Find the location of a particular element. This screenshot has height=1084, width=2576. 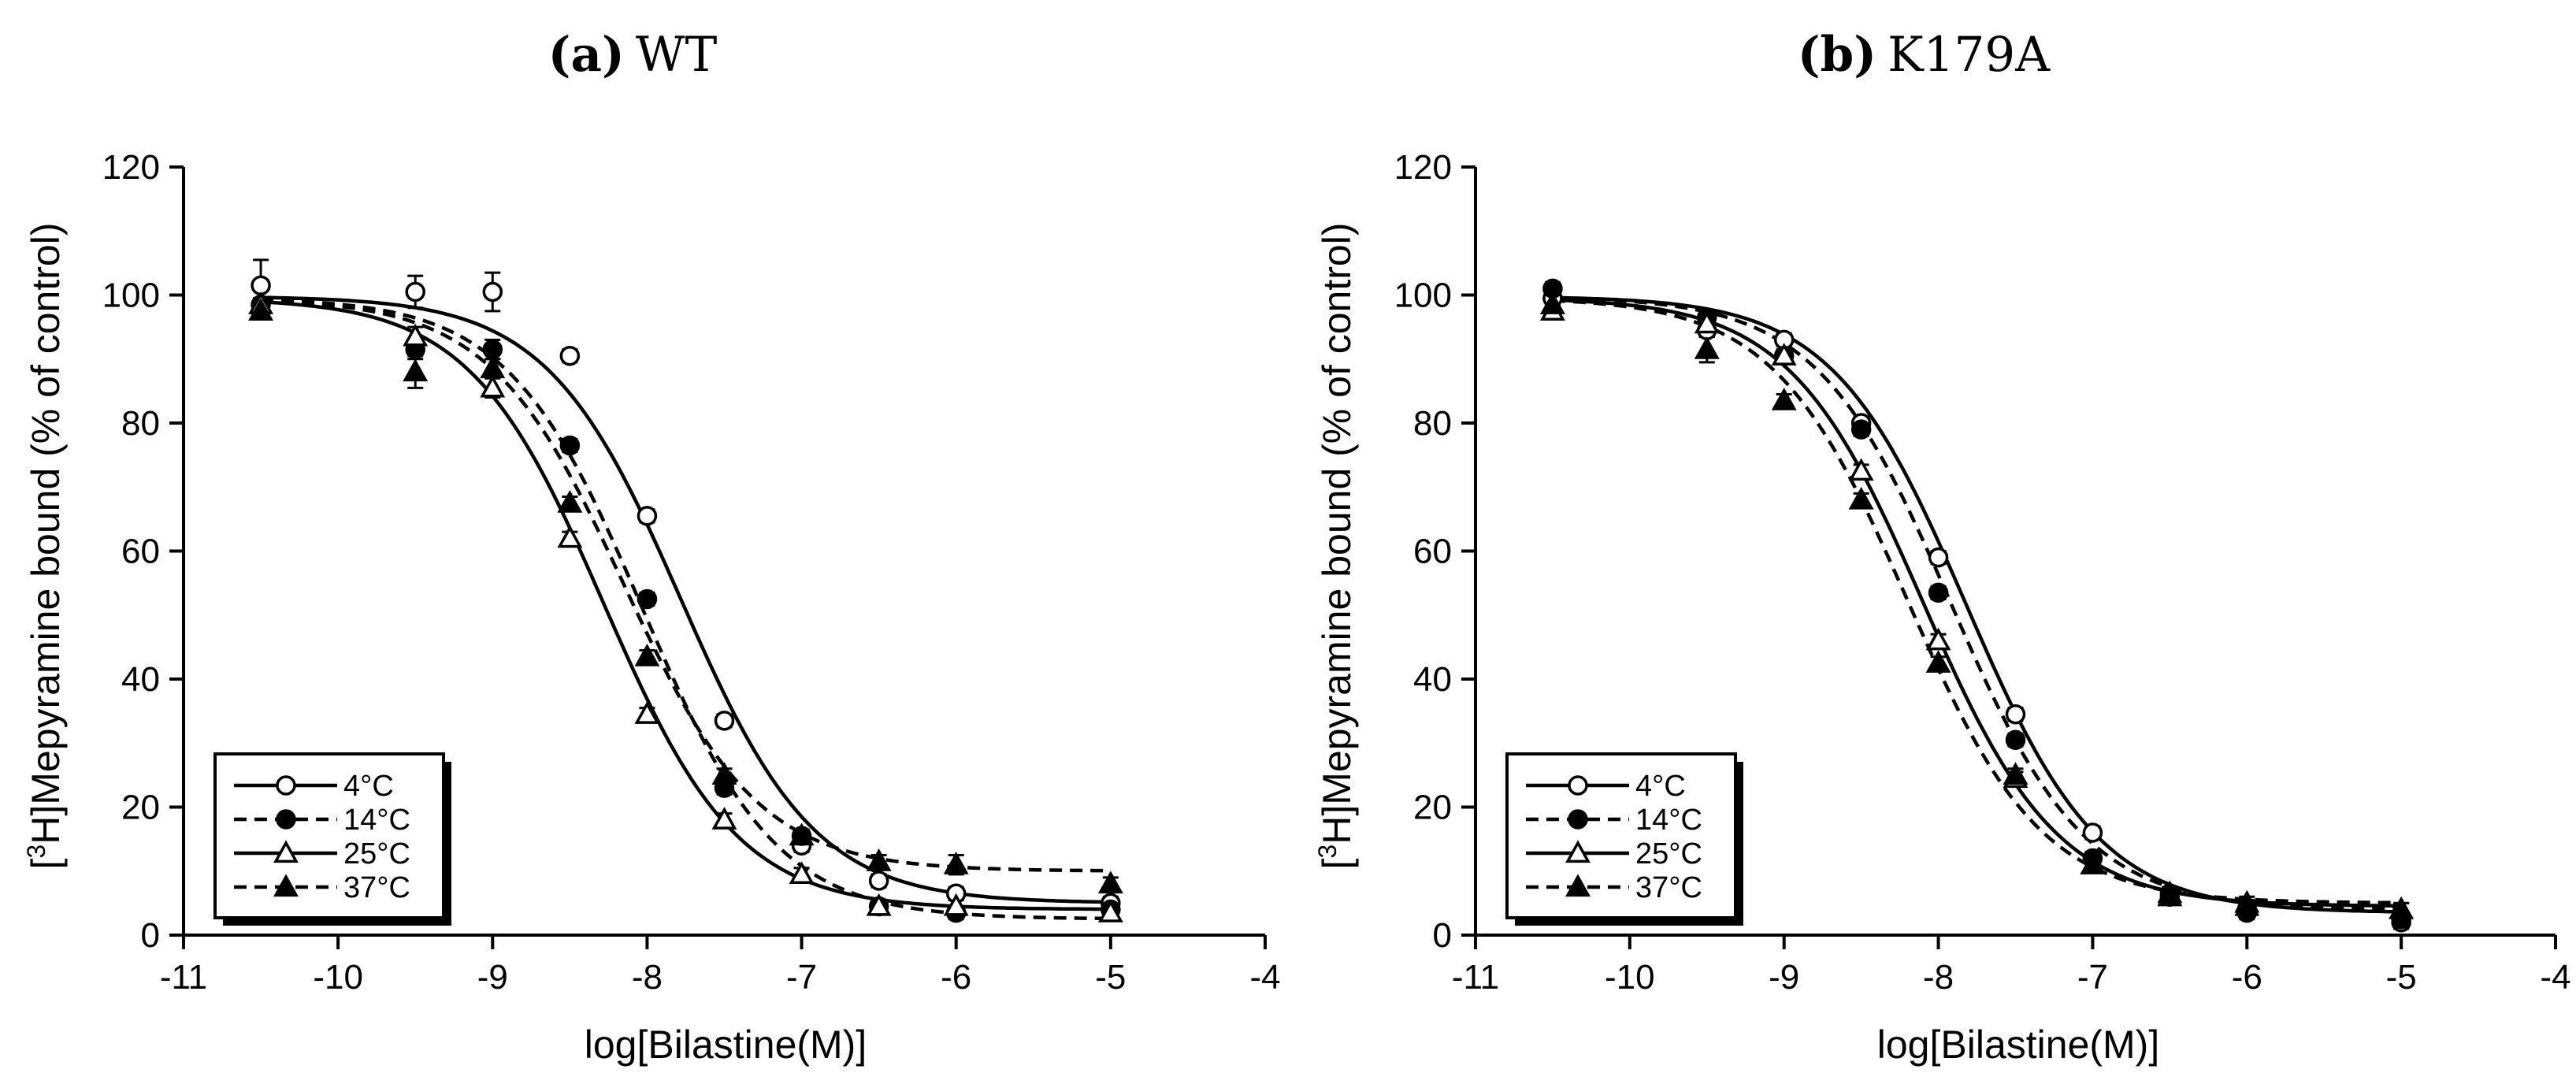

legend-label: 25°C is located at coordinates (376, 854).